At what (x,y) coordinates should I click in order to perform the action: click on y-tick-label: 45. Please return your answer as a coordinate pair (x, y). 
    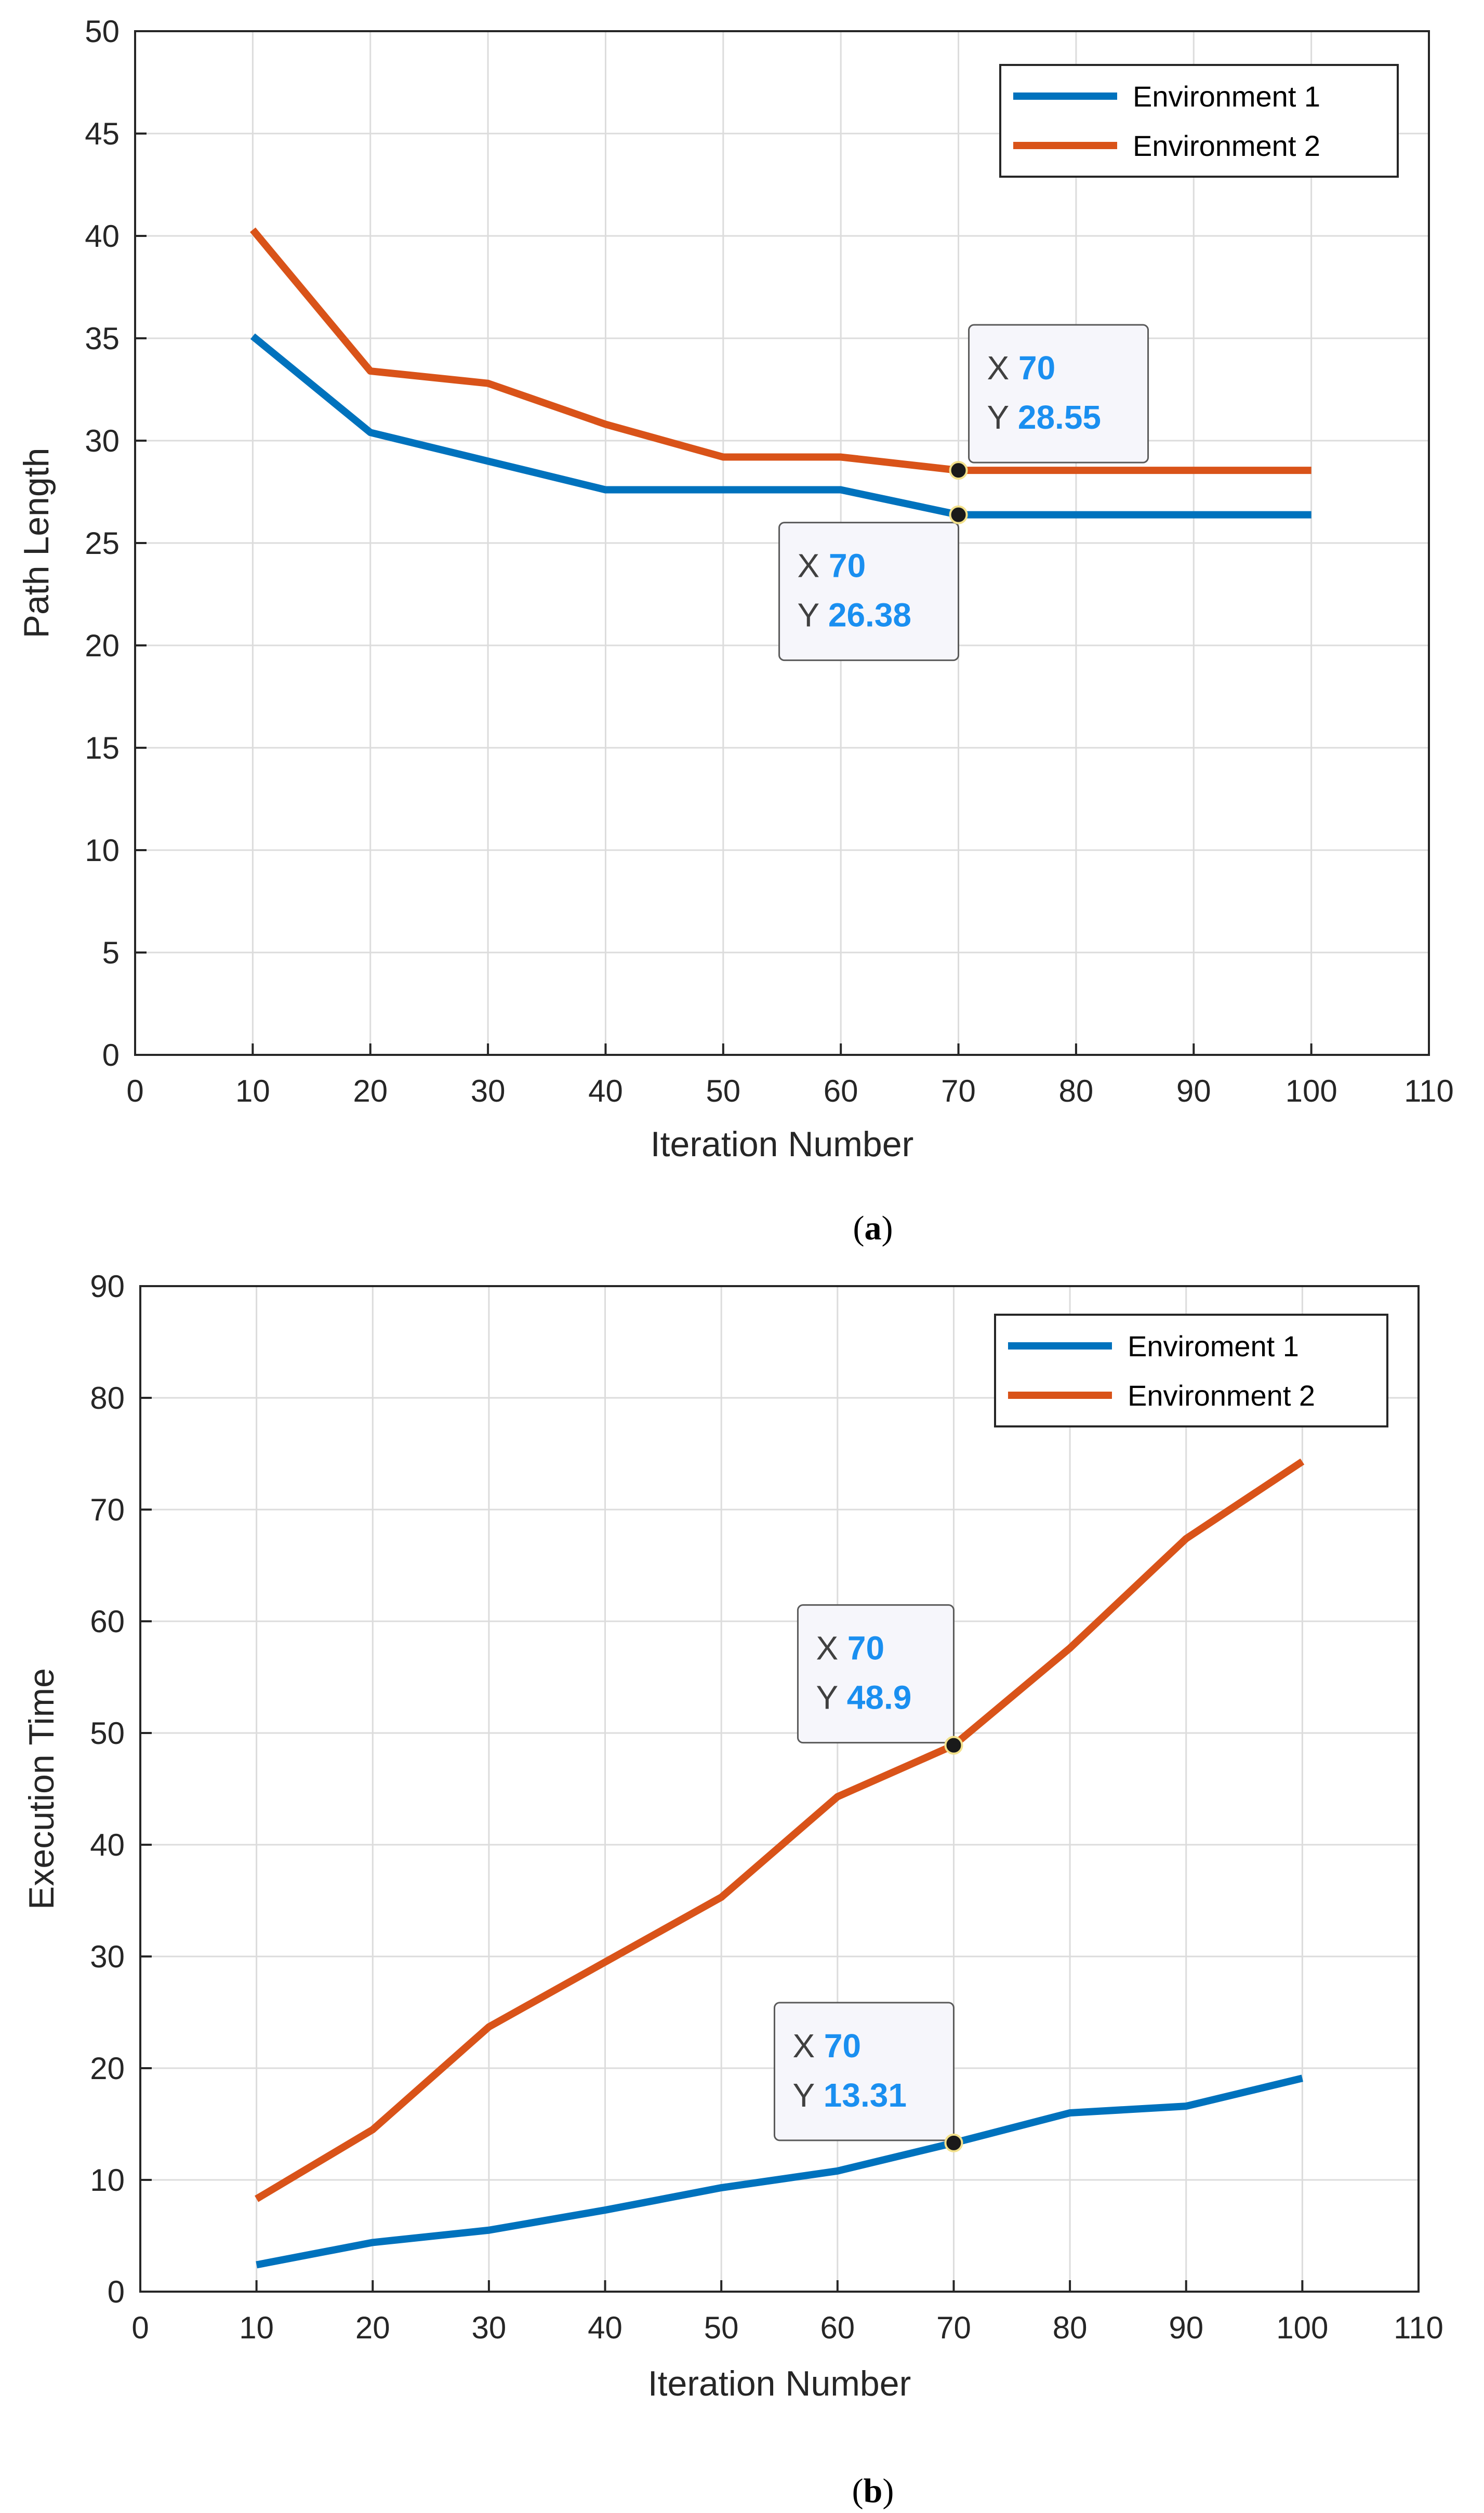
    Looking at the image, I should click on (103, 134).